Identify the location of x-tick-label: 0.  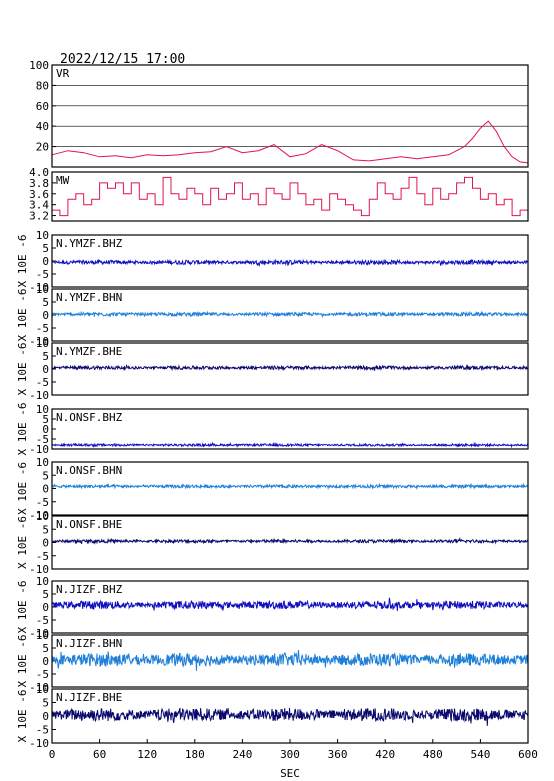
(52, 754).